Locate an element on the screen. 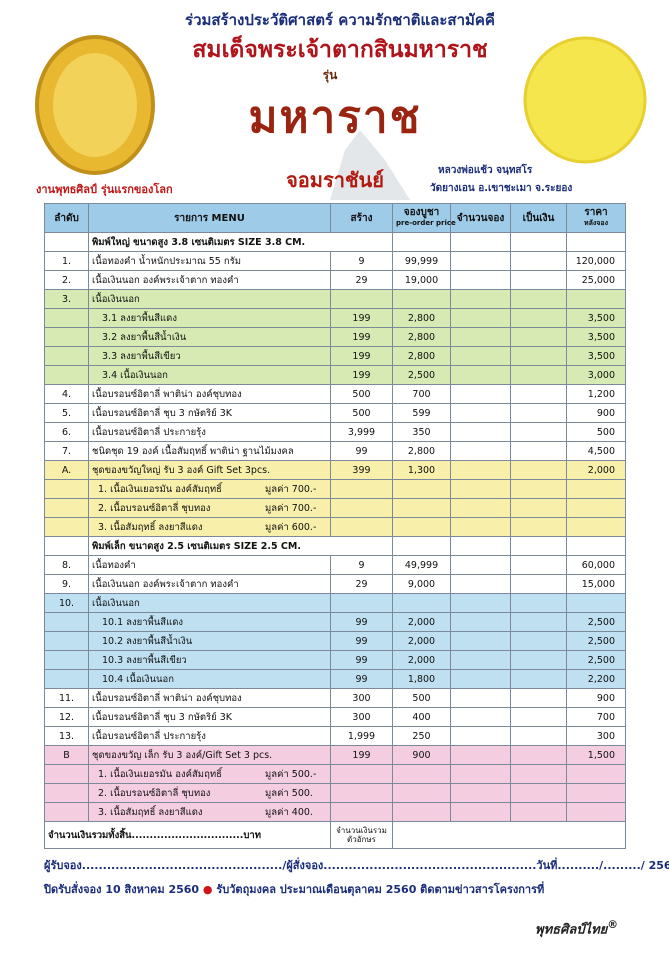 Image resolution: width=669 pixels, height=960 pixels. table-row: 2. เนื้อบรอนซ์อิตาลี่ ชุบทอง มูลค่า 700.- is located at coordinates (335, 508).